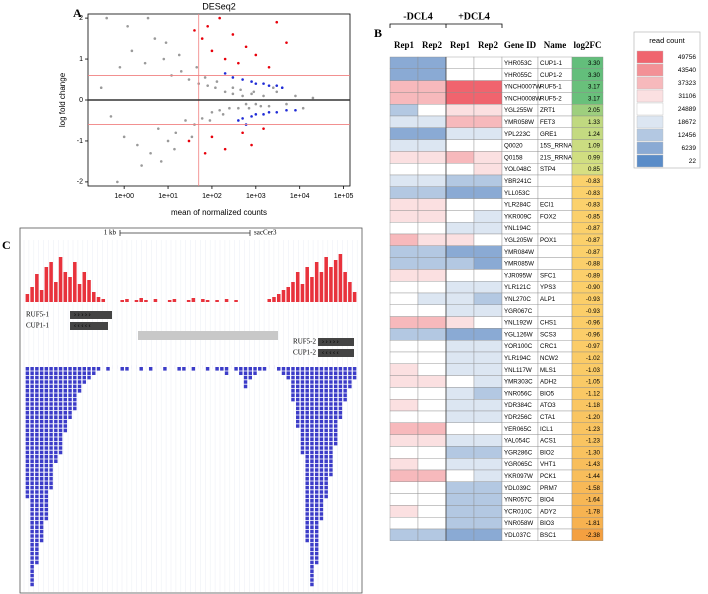 The image size is (708, 594). What do you see at coordinates (593, 299) in the screenshot?
I see `log2fc-value: -0.93` at bounding box center [593, 299].